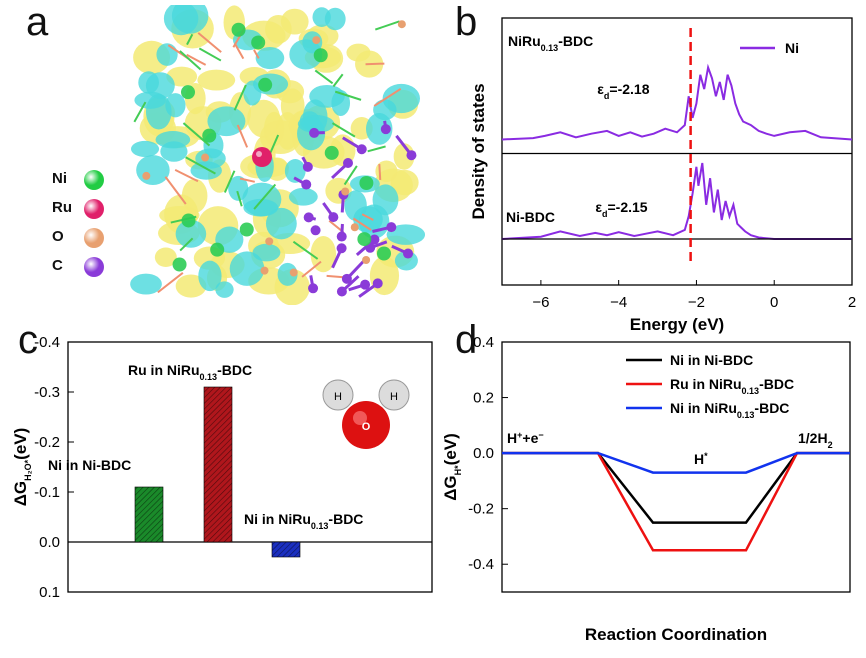  What do you see at coordinates (259, 154) in the screenshot?
I see `ru-atom-highlight` at bounding box center [259, 154].